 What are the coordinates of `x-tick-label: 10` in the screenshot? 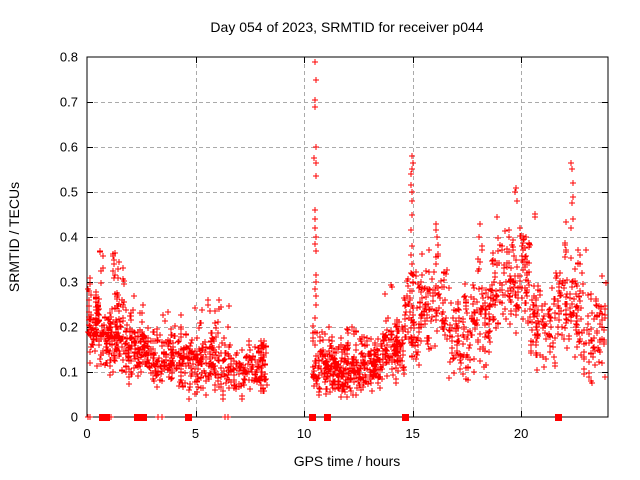 It's located at (304, 433).